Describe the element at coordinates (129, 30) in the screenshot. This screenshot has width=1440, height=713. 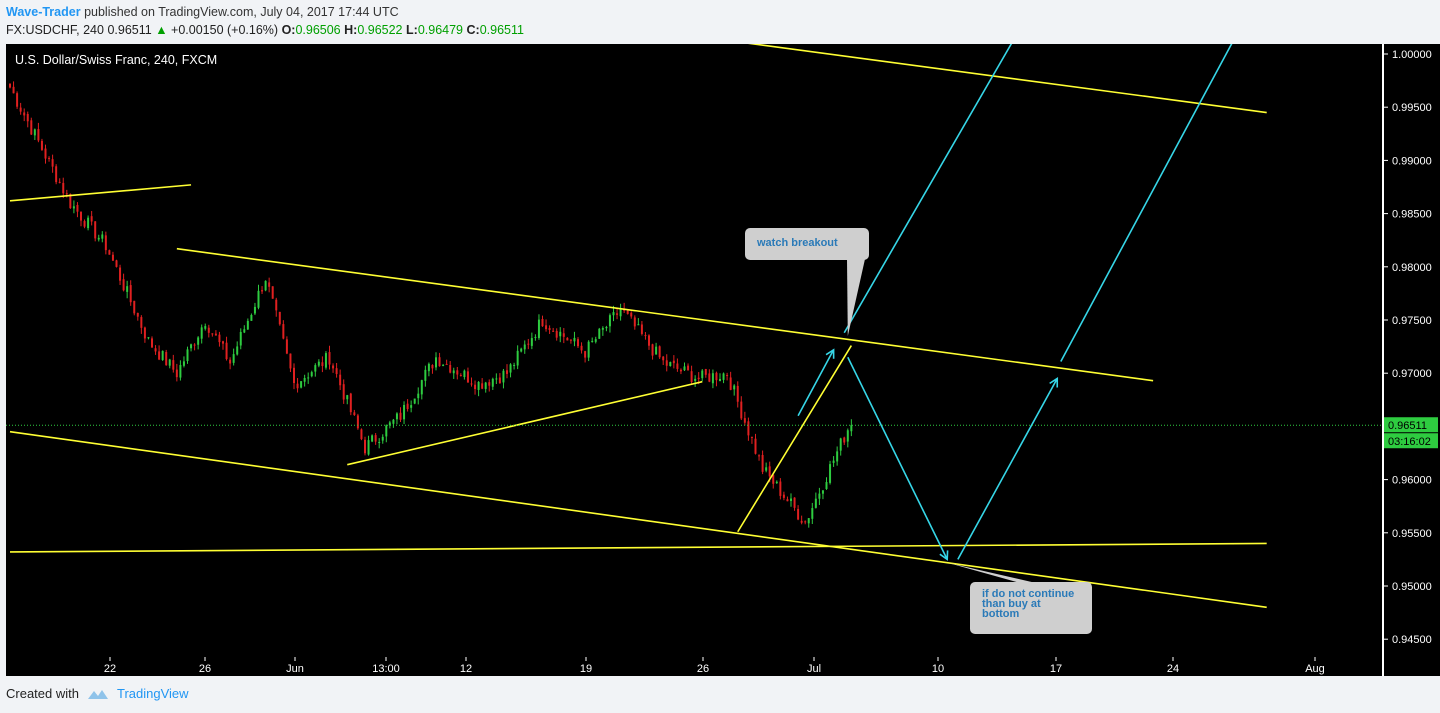
I see `last-price: 0.96511` at that location.